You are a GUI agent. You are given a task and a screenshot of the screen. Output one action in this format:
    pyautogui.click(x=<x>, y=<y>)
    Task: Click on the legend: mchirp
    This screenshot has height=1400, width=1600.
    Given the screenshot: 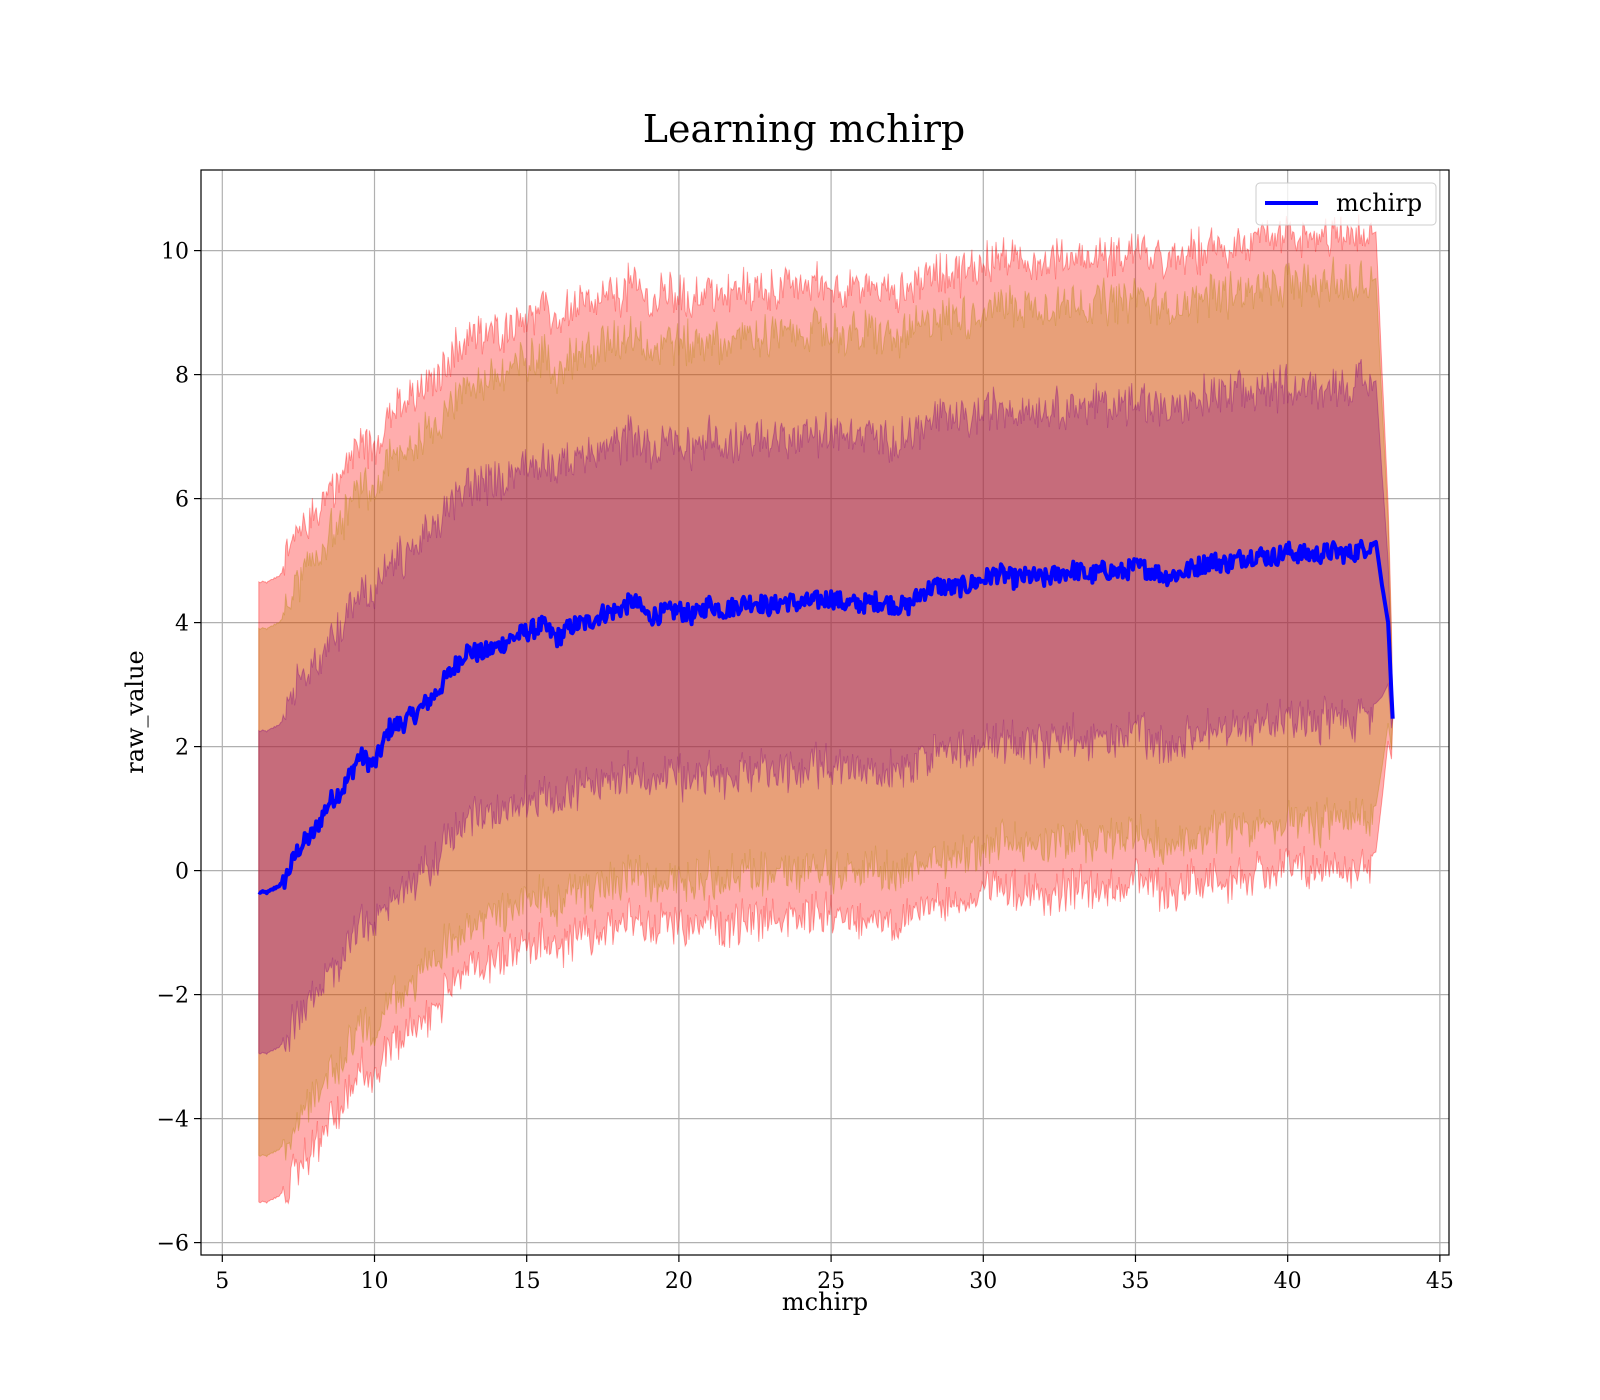 What is the action you would take?
    pyautogui.click(x=1346, y=204)
    